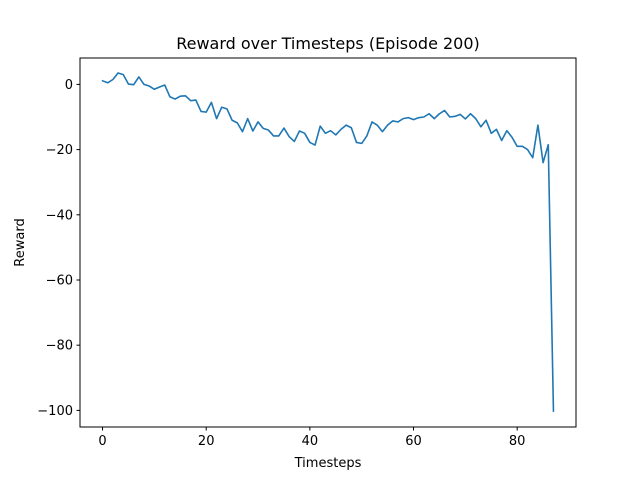 This screenshot has width=640, height=480. Describe the element at coordinates (59, 150) in the screenshot. I see `y-tick-label: −20` at that location.